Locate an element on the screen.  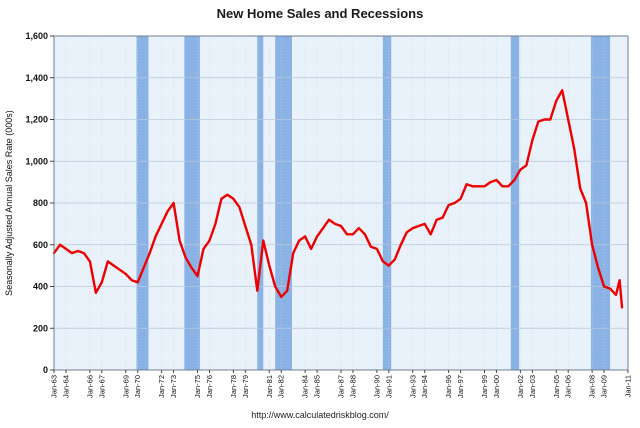
x-tick-label-2: Jan-66 is located at coordinates (89, 386).